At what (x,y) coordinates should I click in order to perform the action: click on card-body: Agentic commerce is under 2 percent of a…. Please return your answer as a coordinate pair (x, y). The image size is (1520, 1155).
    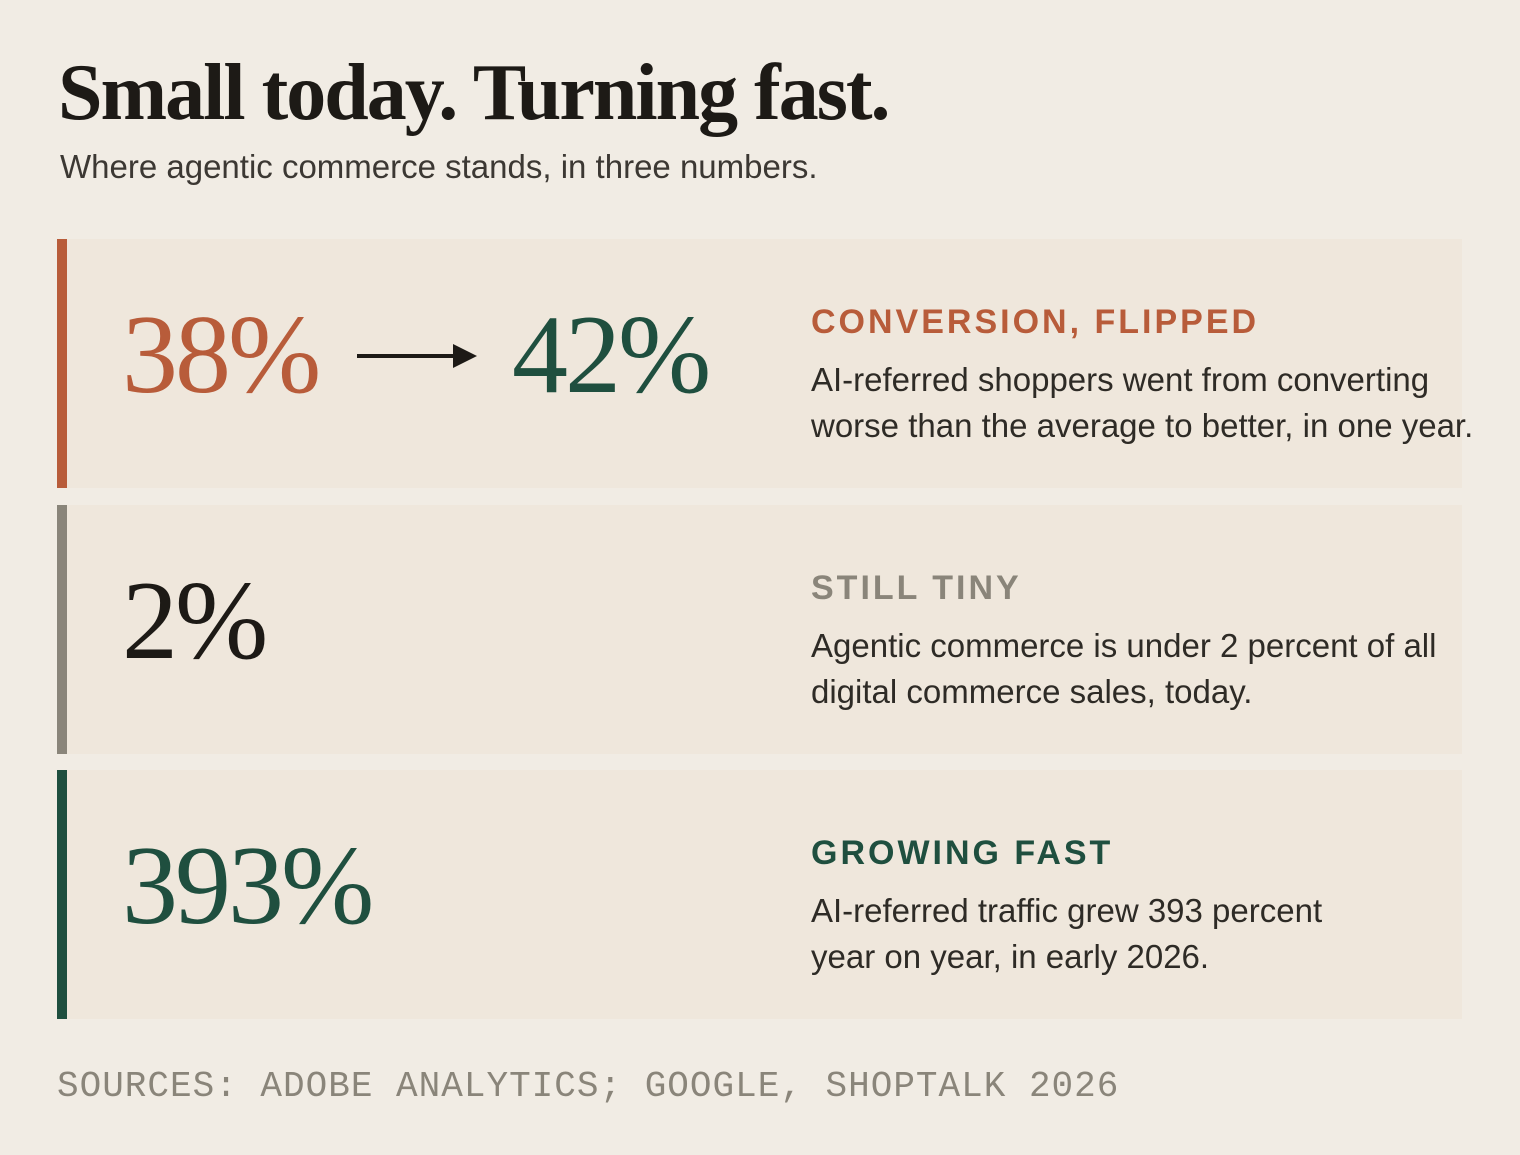
    Looking at the image, I should click on (1123, 669).